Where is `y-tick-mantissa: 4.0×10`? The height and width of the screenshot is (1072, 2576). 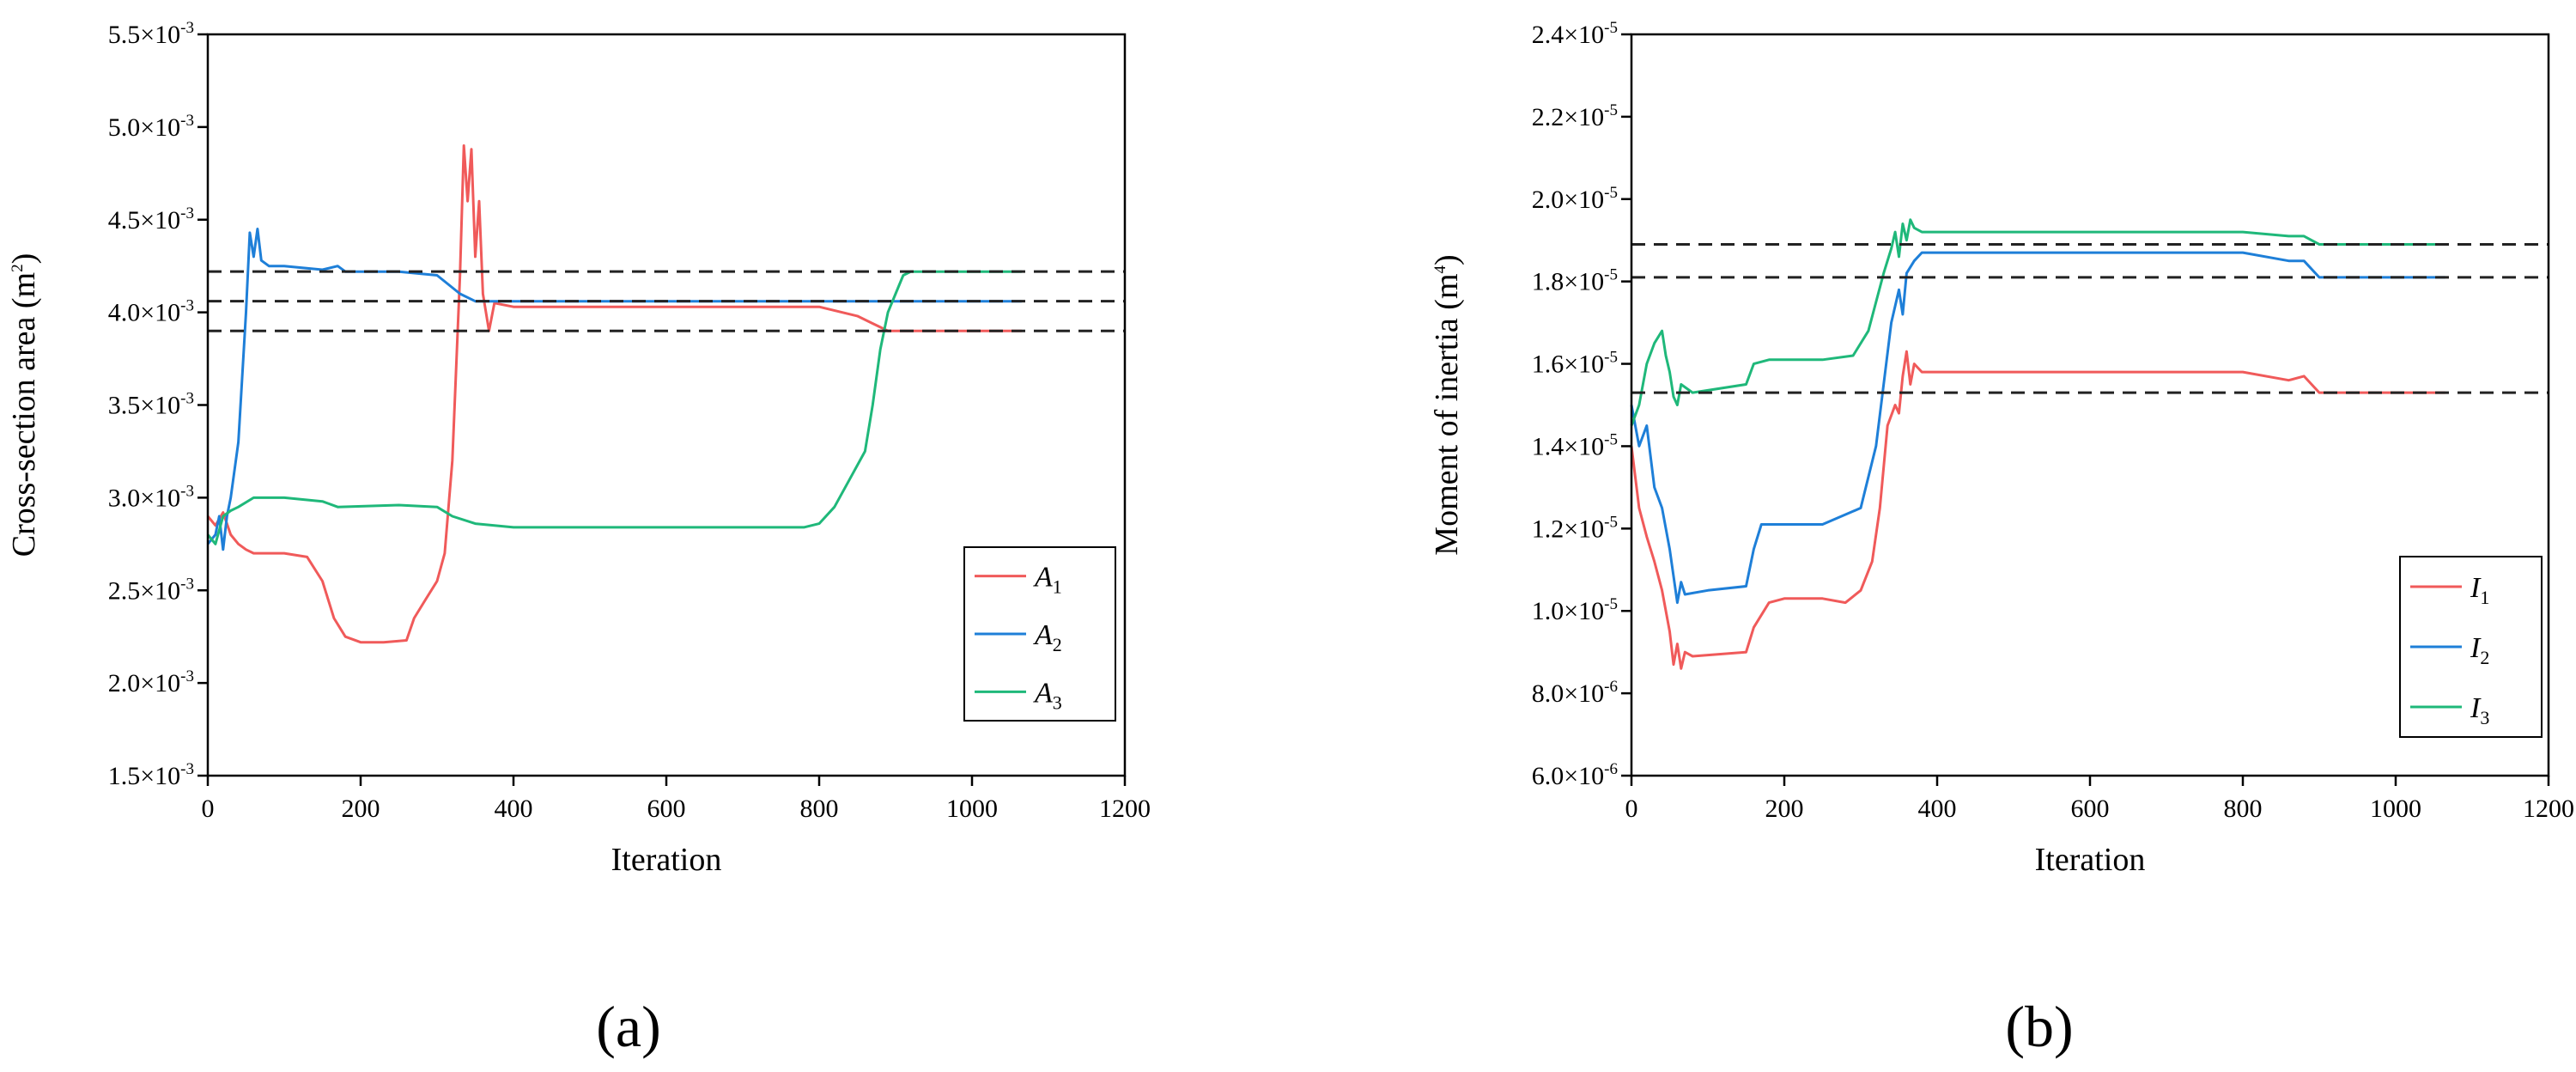 y-tick-mantissa: 4.0×10 is located at coordinates (144, 313).